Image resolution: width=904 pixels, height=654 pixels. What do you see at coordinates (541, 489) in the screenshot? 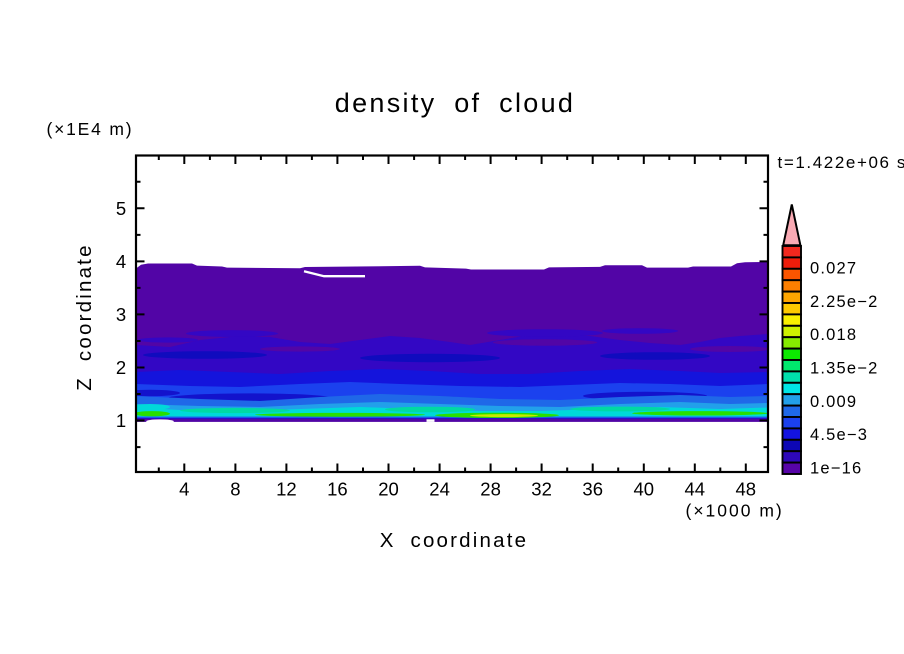
I see `svg-text: 32` at bounding box center [541, 489].